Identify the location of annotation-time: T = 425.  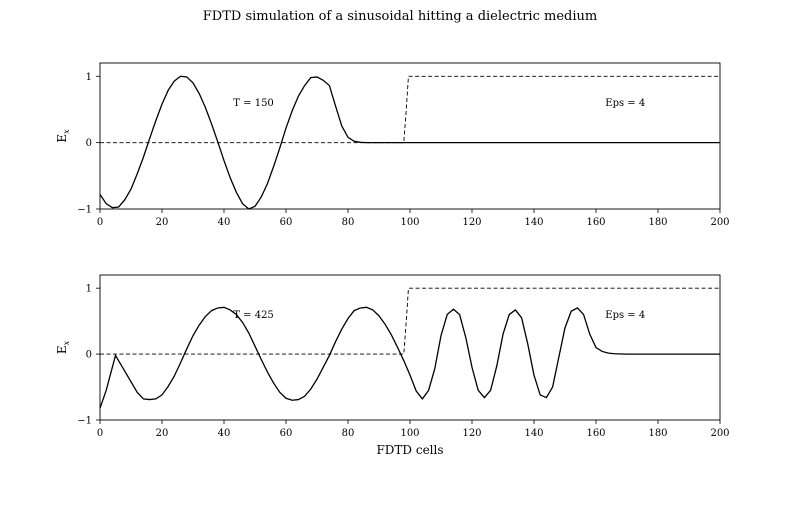
(253, 315).